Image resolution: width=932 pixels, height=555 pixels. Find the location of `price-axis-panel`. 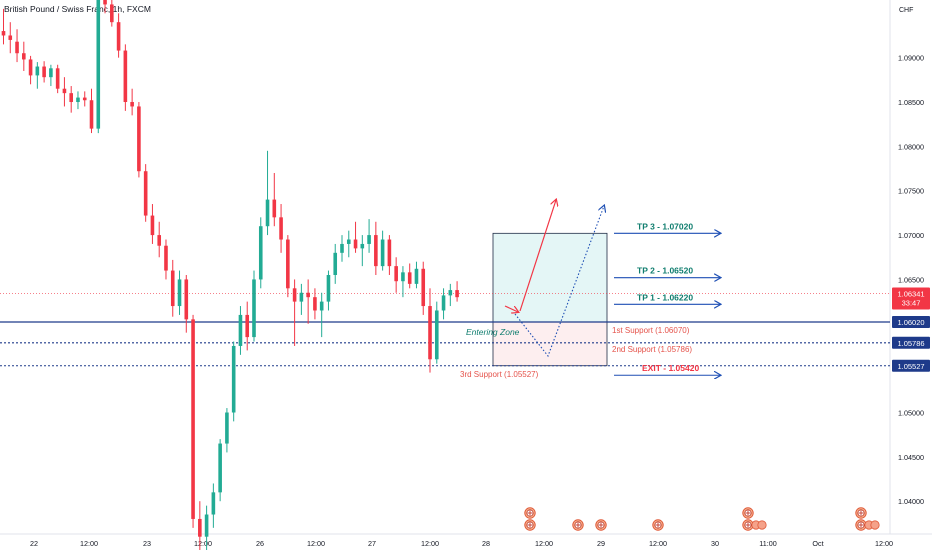

price-axis-panel is located at coordinates (911, 267).